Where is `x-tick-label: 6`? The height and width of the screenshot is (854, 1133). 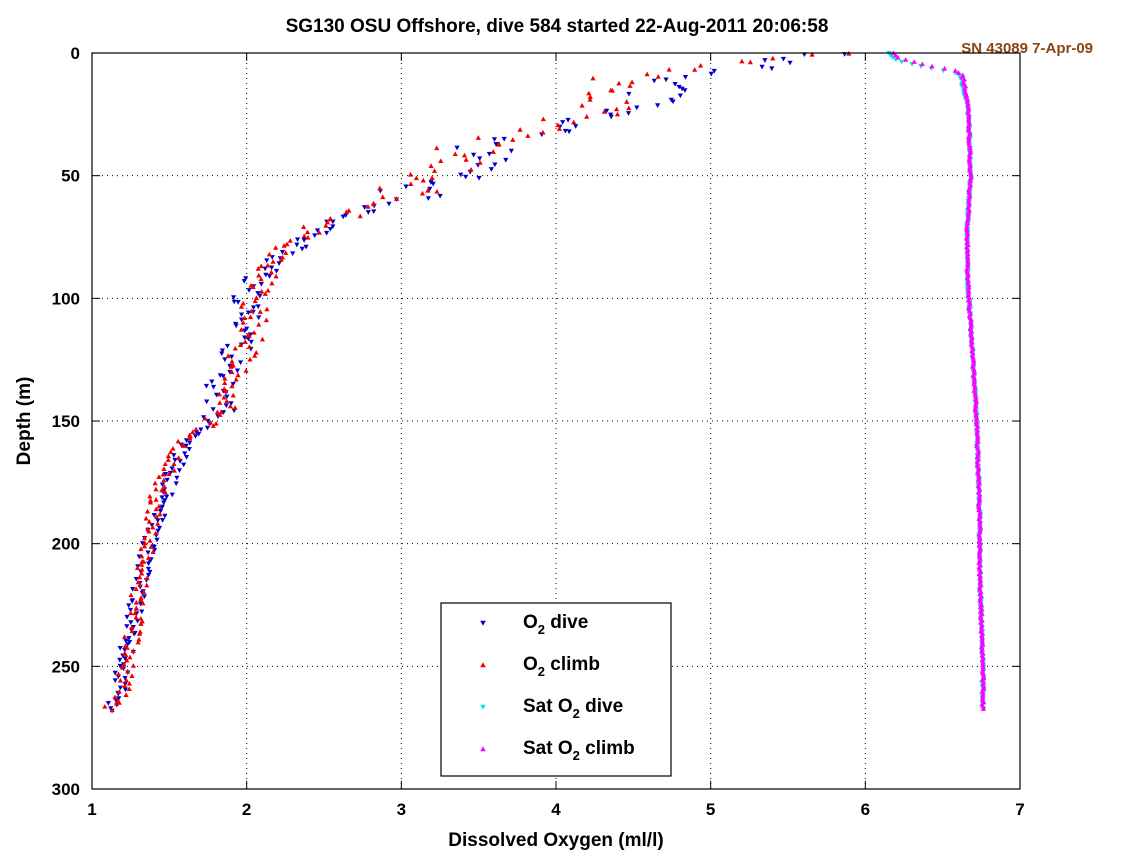
x-tick-label: 6 is located at coordinates (865, 809).